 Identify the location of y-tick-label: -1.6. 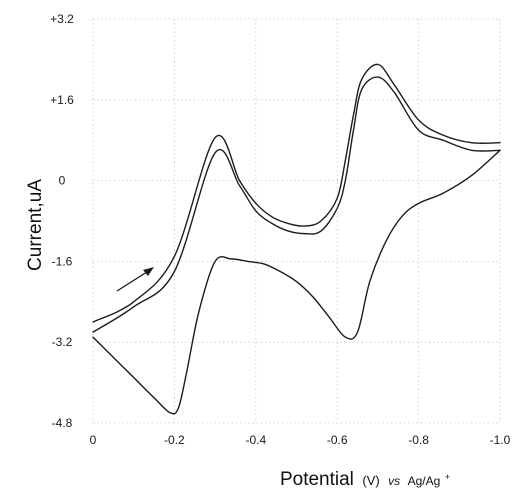
(62, 261).